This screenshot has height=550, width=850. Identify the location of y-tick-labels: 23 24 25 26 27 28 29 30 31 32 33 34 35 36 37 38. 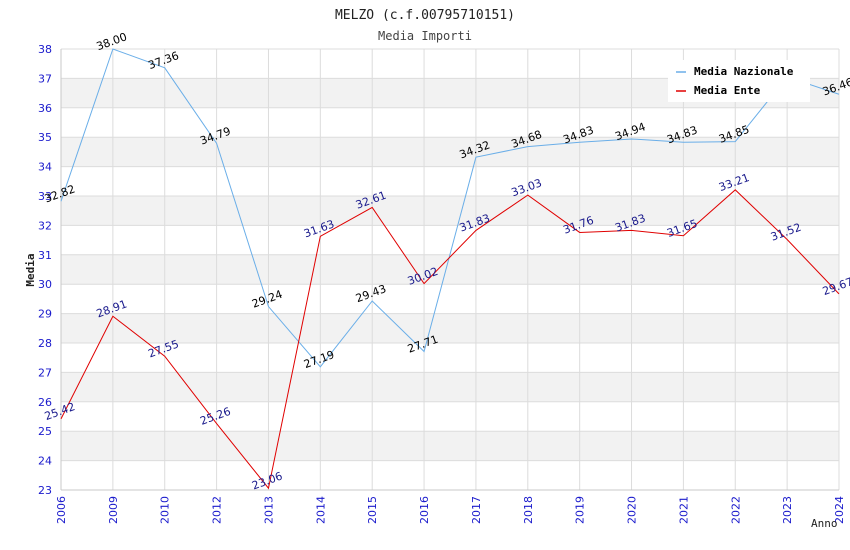
(45, 270).